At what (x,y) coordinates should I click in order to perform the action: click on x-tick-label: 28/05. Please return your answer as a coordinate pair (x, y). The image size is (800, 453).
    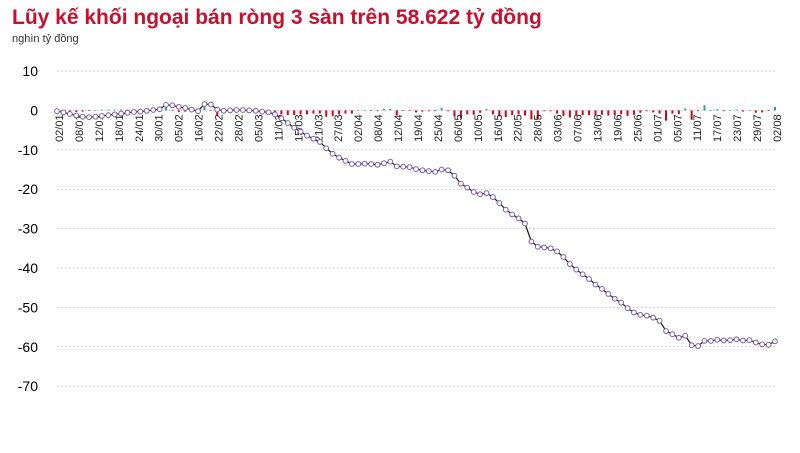
    Looking at the image, I should click on (539, 128).